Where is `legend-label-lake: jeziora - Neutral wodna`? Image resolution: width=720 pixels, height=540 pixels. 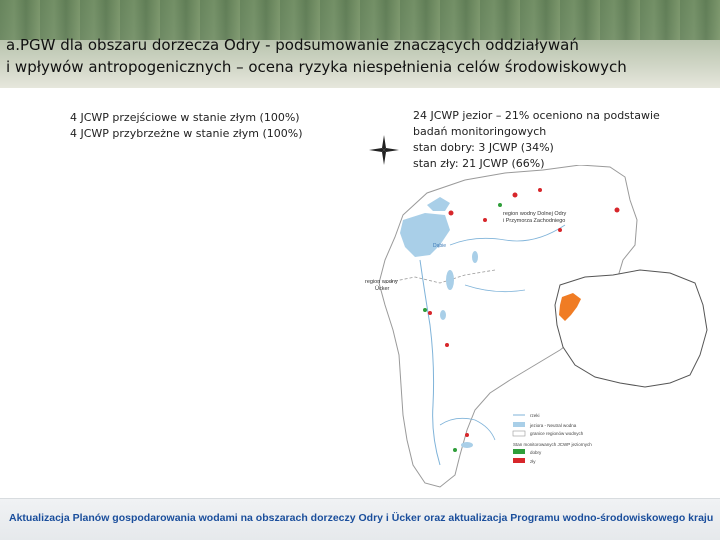
legend-label-lake: jeziora - Neutral wodna is located at coordinates (553, 425).